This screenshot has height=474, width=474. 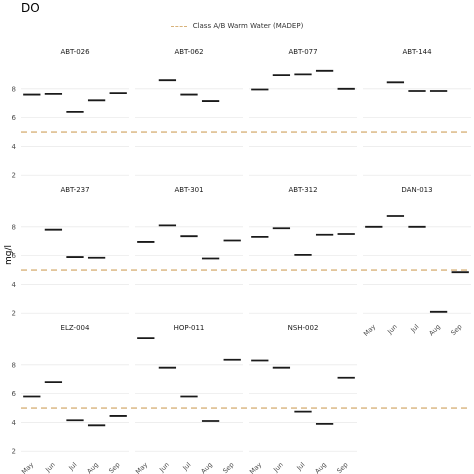 What do you see at coordinates (248, 26) in the screenshot?
I see `legend-label: Class A/B Warm Water (MADEP)` at bounding box center [248, 26].